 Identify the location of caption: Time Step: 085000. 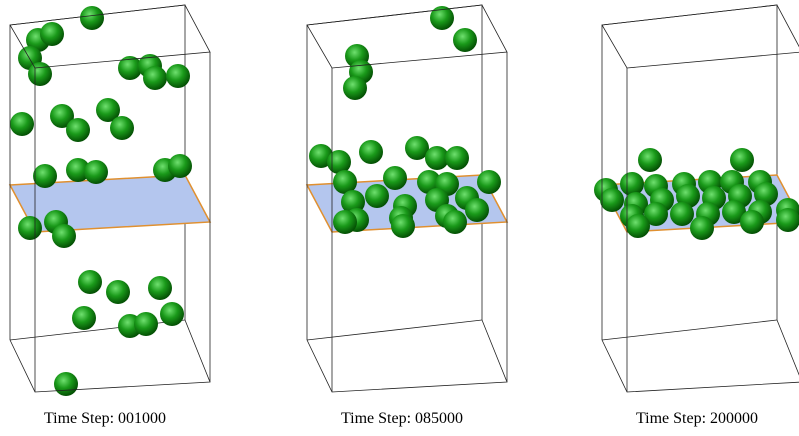
(402, 418).